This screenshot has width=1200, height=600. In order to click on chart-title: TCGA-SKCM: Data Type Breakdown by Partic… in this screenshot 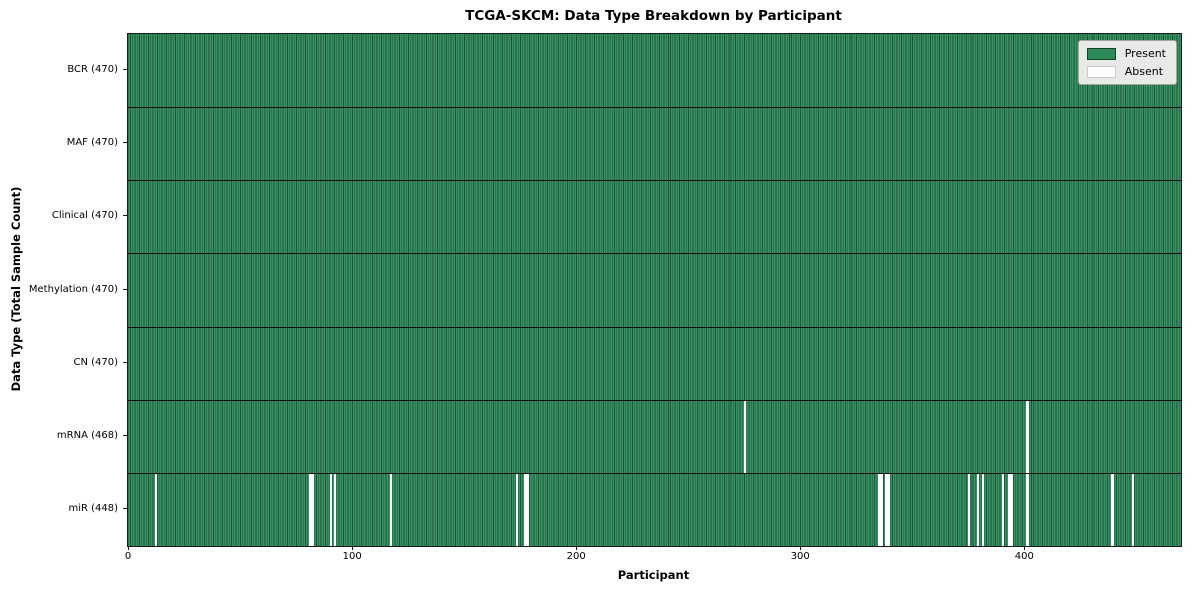, I will do `click(653, 16)`.